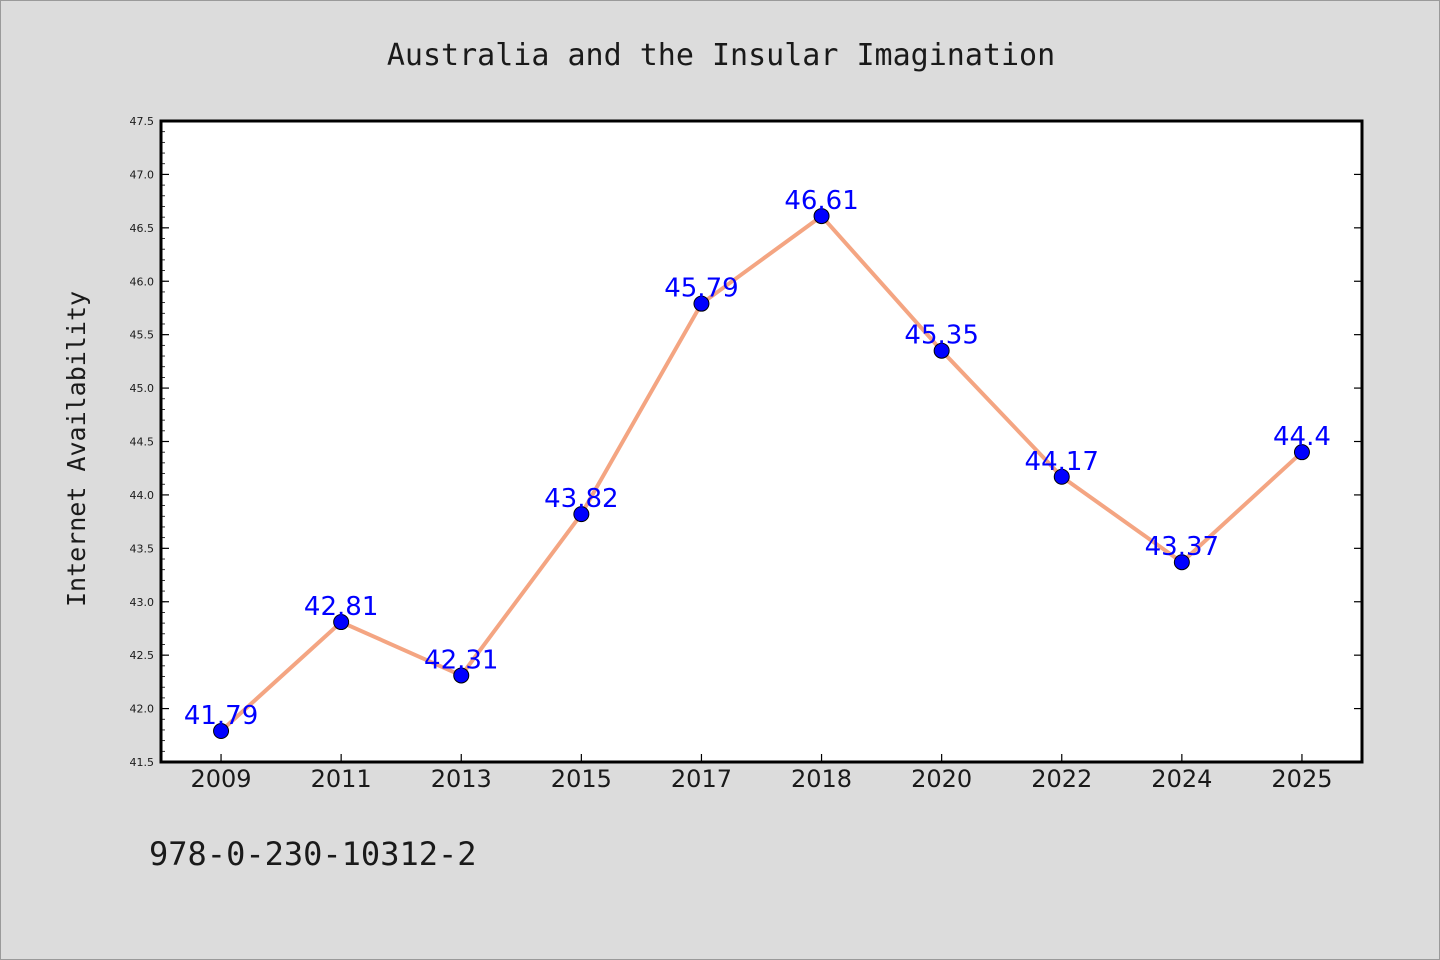 The width and height of the screenshot is (1440, 960). I want to click on data-point-2025, so click(1301, 452).